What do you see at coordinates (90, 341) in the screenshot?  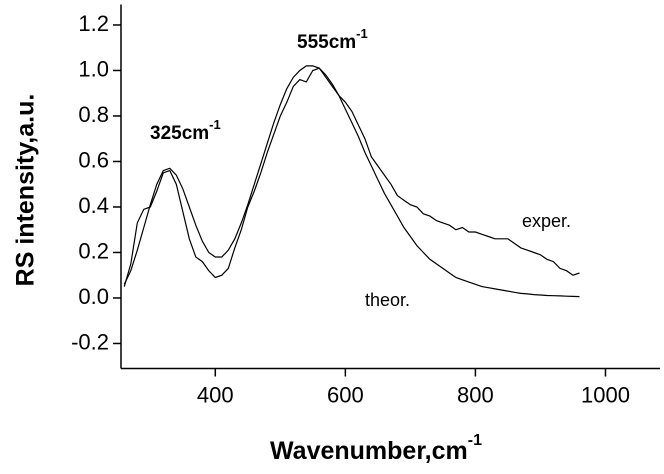 I see `y-tick-label: -0.2` at bounding box center [90, 341].